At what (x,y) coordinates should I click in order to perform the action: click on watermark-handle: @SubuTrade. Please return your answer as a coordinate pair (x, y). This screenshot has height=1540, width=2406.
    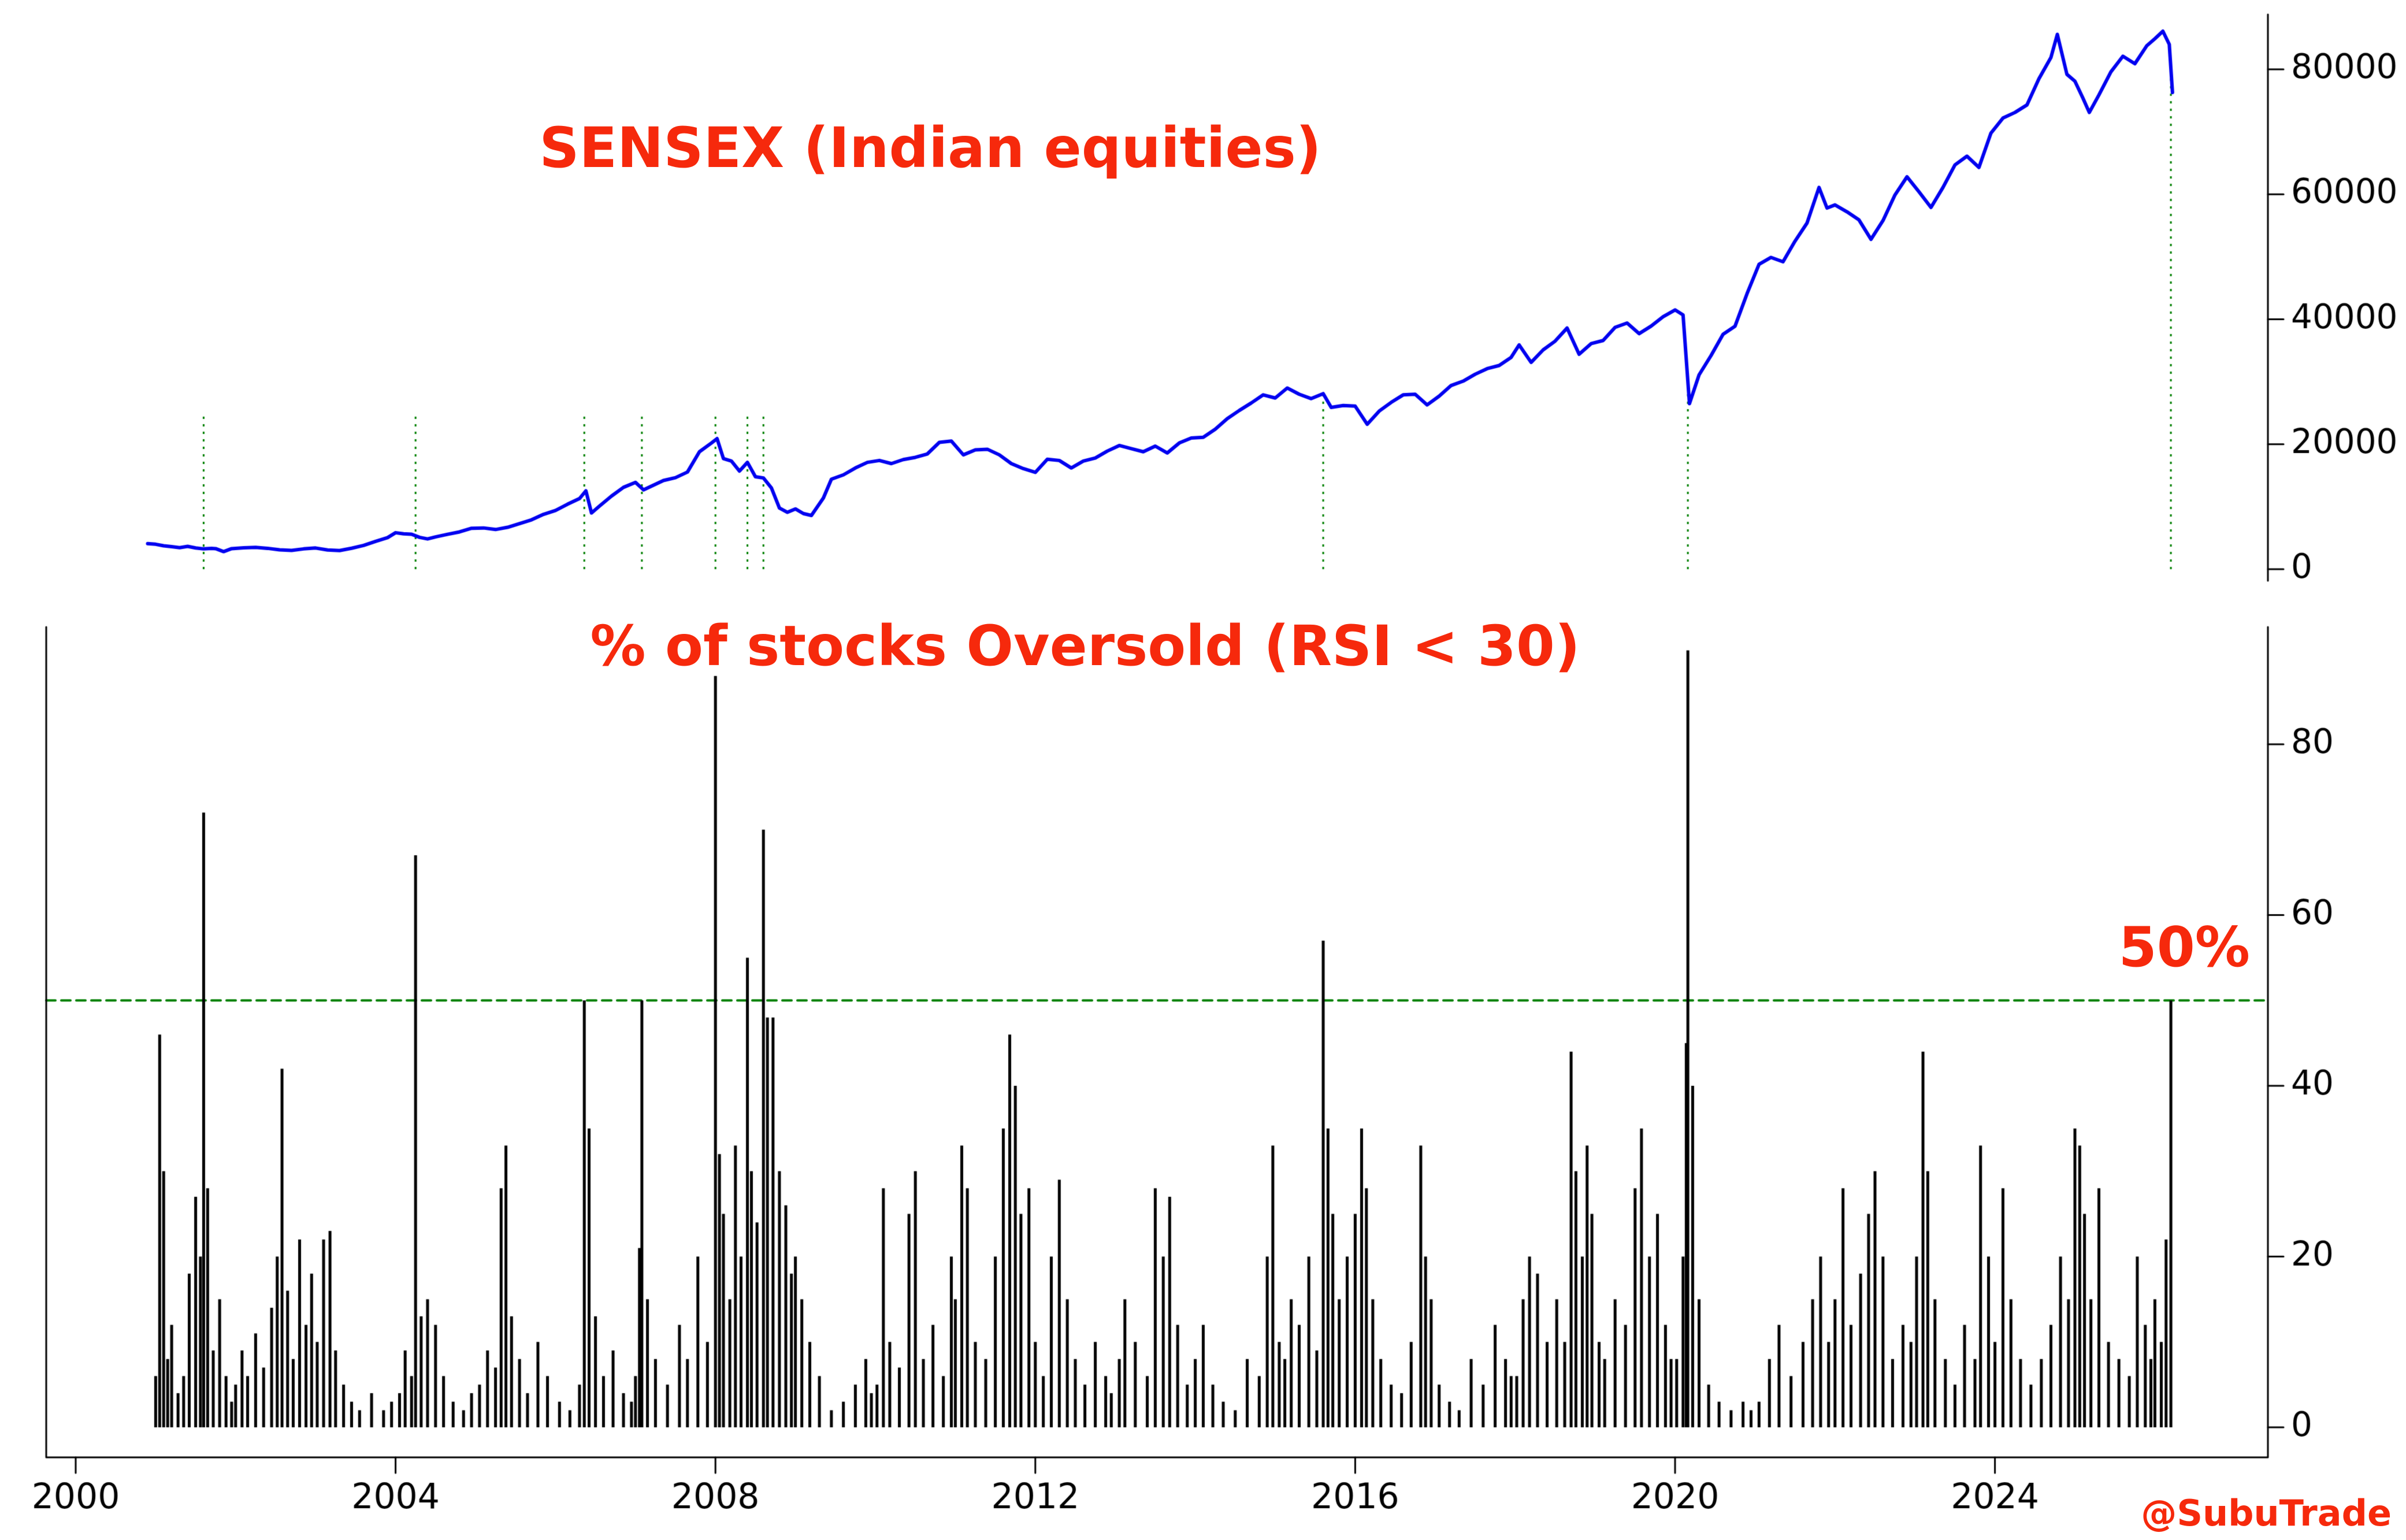
    Looking at the image, I should click on (2266, 1513).